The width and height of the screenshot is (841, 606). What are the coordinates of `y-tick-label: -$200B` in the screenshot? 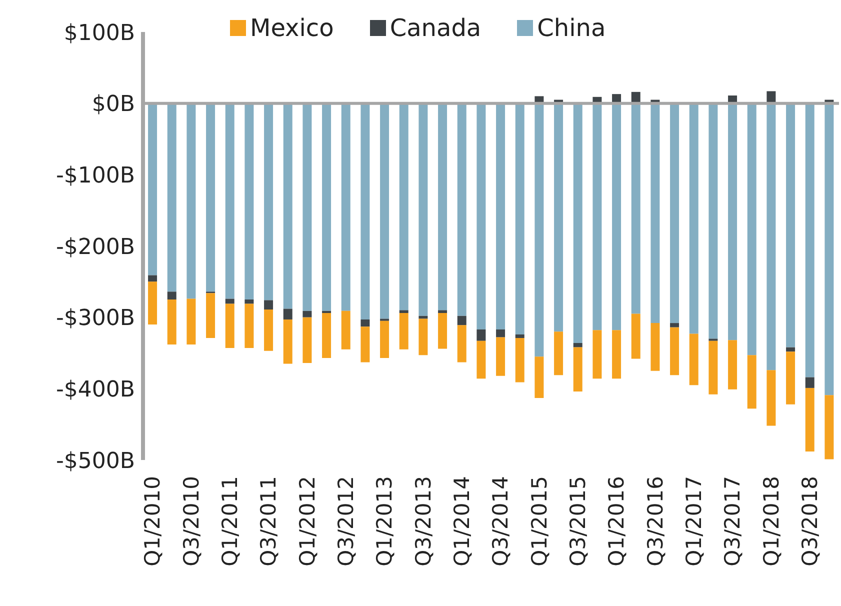 It's located at (95, 247).